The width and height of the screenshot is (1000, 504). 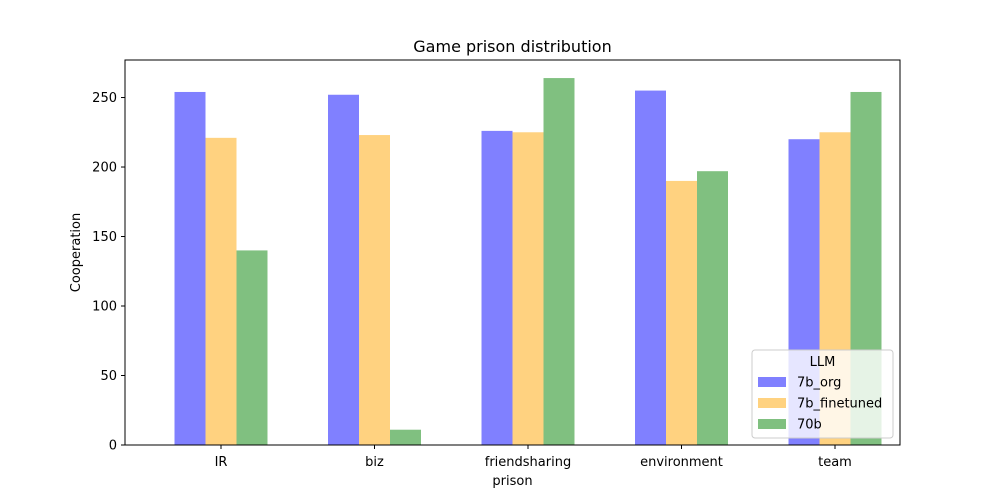 What do you see at coordinates (681, 312) in the screenshot?
I see `bar-7b_finetuned-environment` at bounding box center [681, 312].